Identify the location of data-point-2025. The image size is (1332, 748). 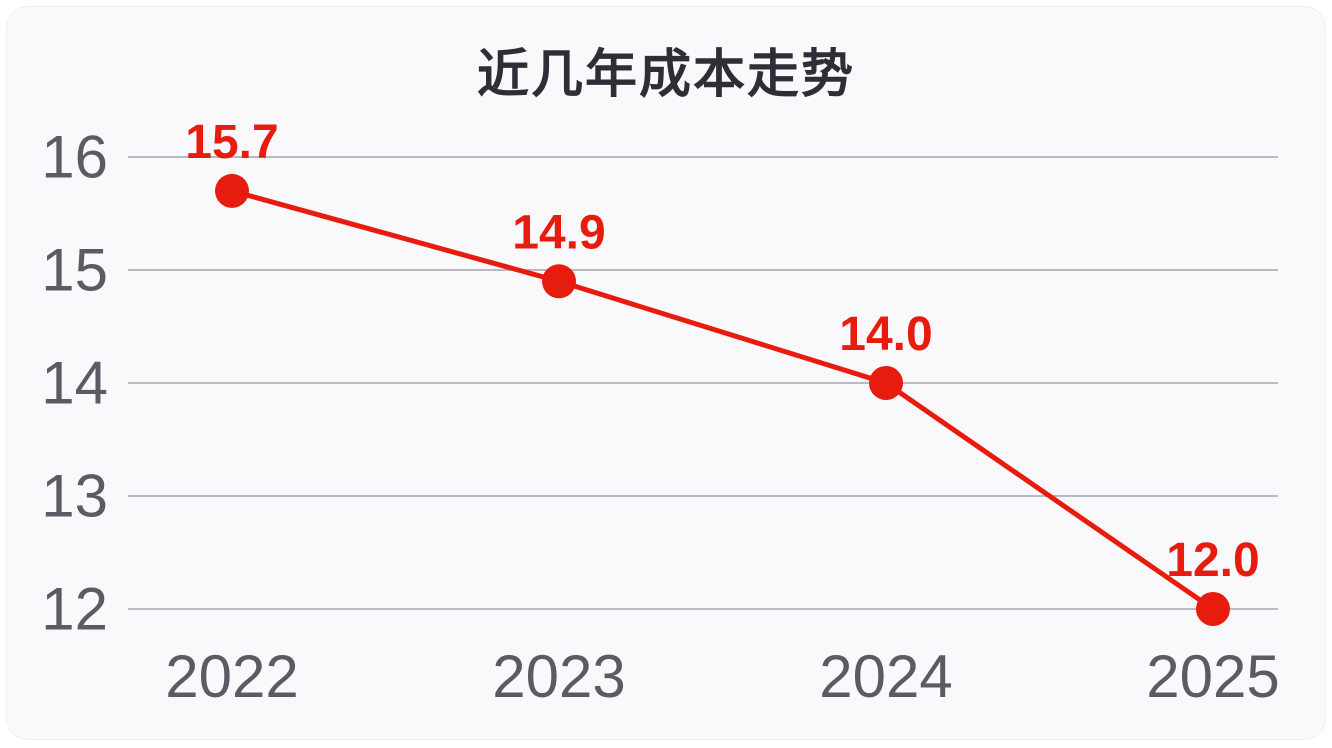
(1213, 609).